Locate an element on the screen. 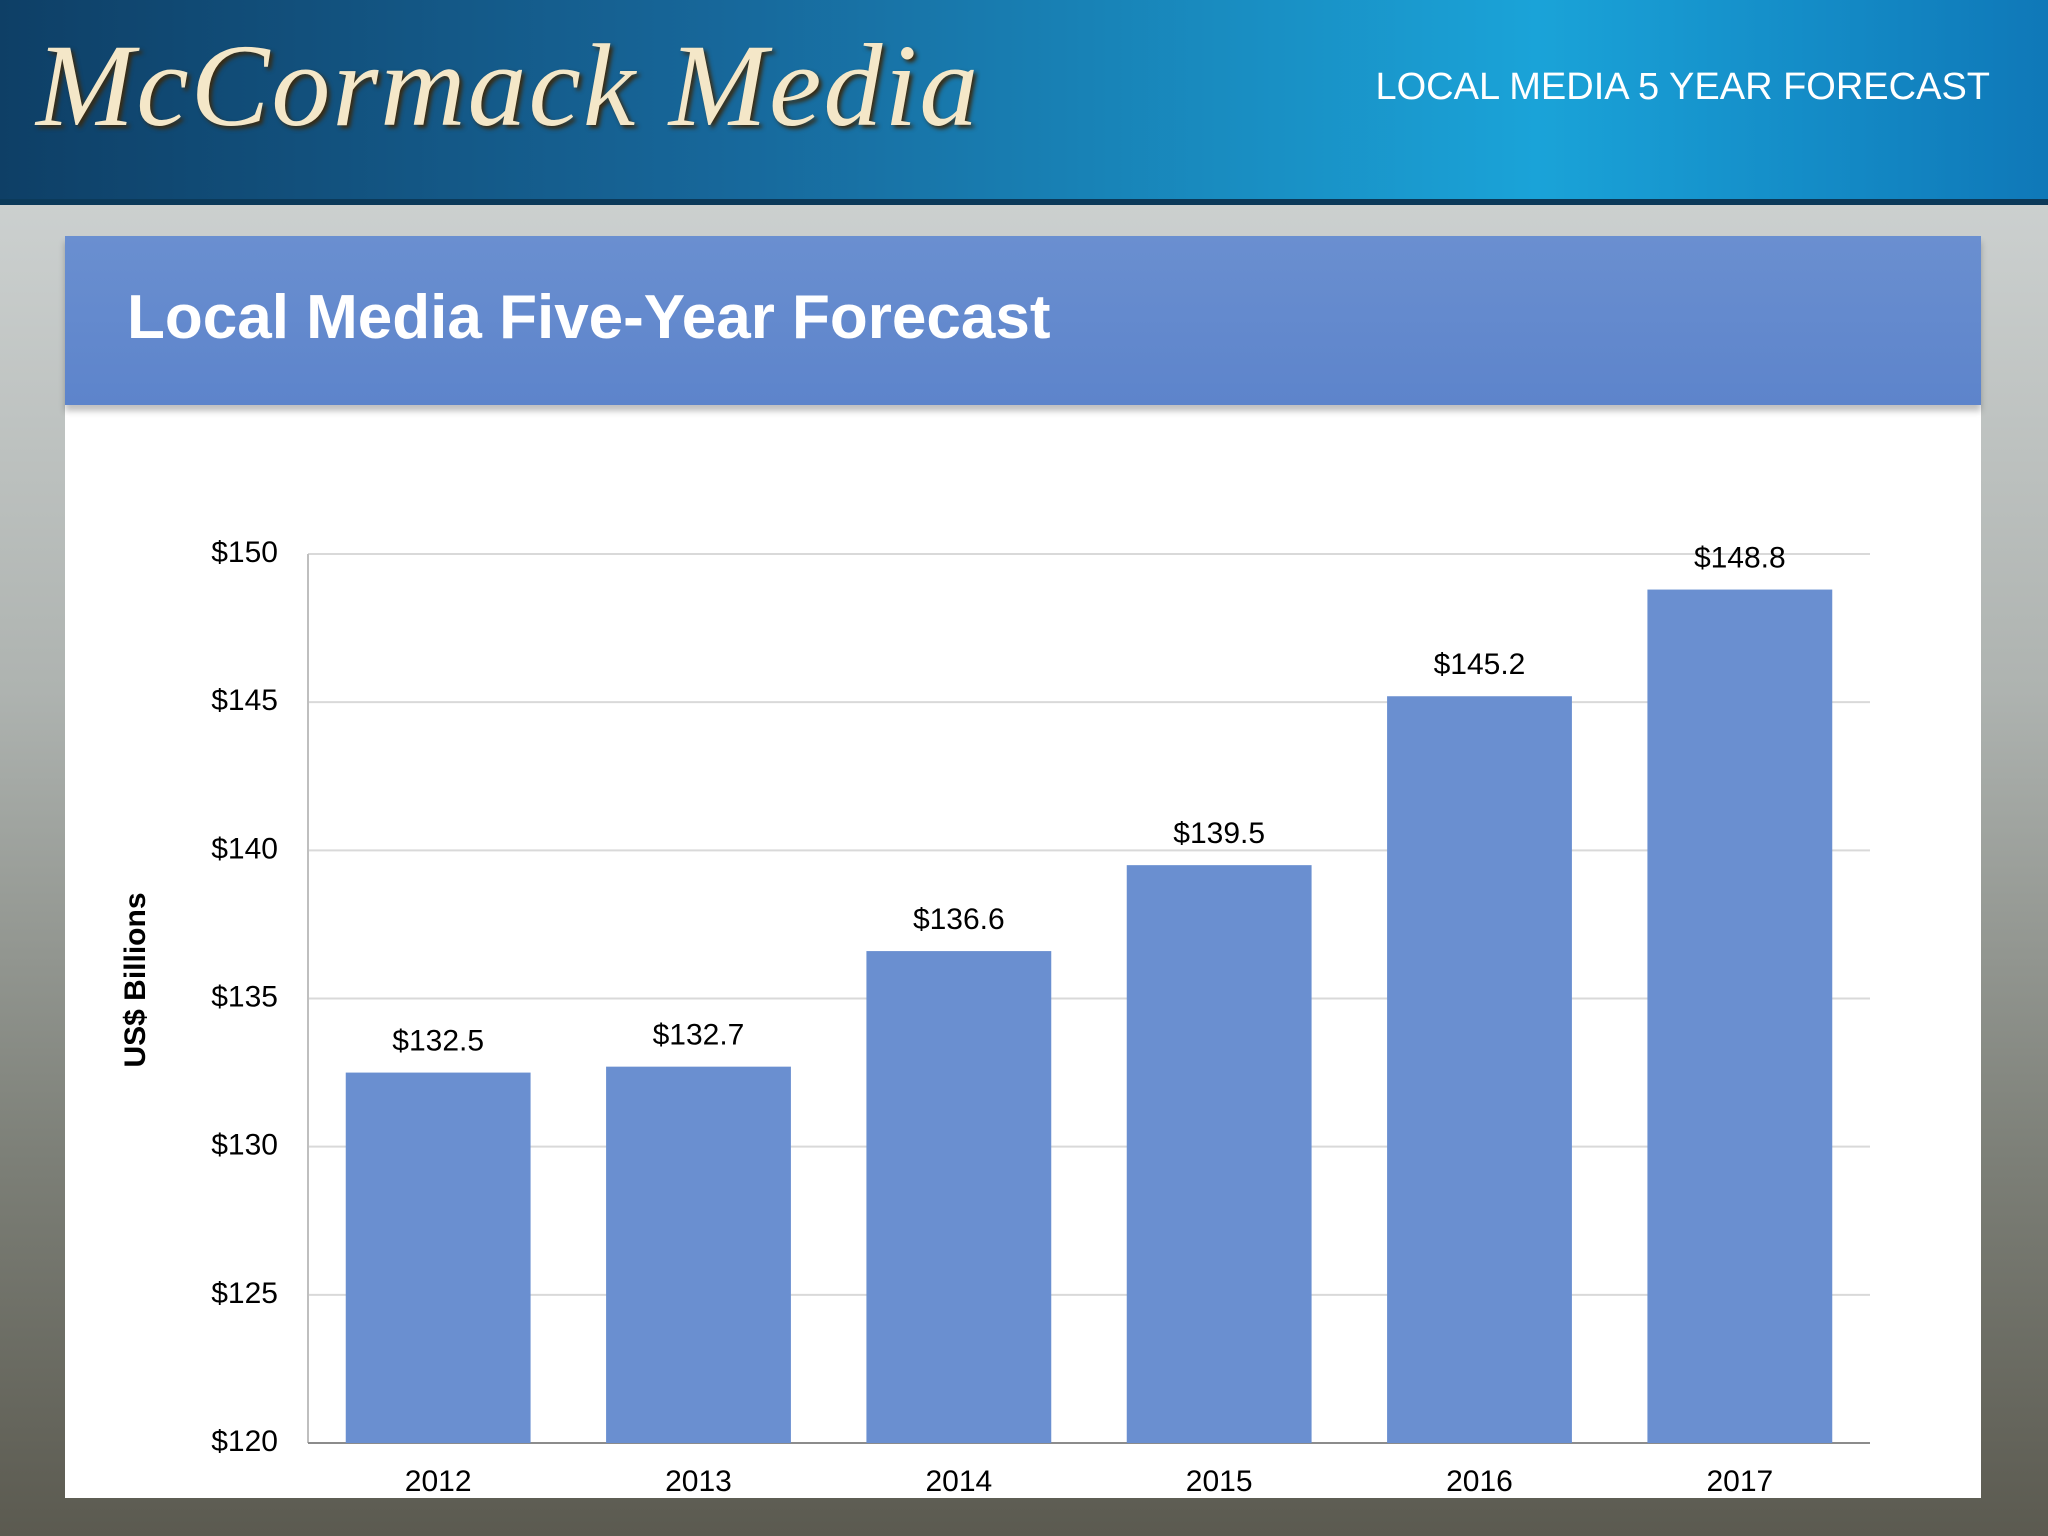 The height and width of the screenshot is (1536, 2048). y-tick-label: $125 is located at coordinates (244, 1293).